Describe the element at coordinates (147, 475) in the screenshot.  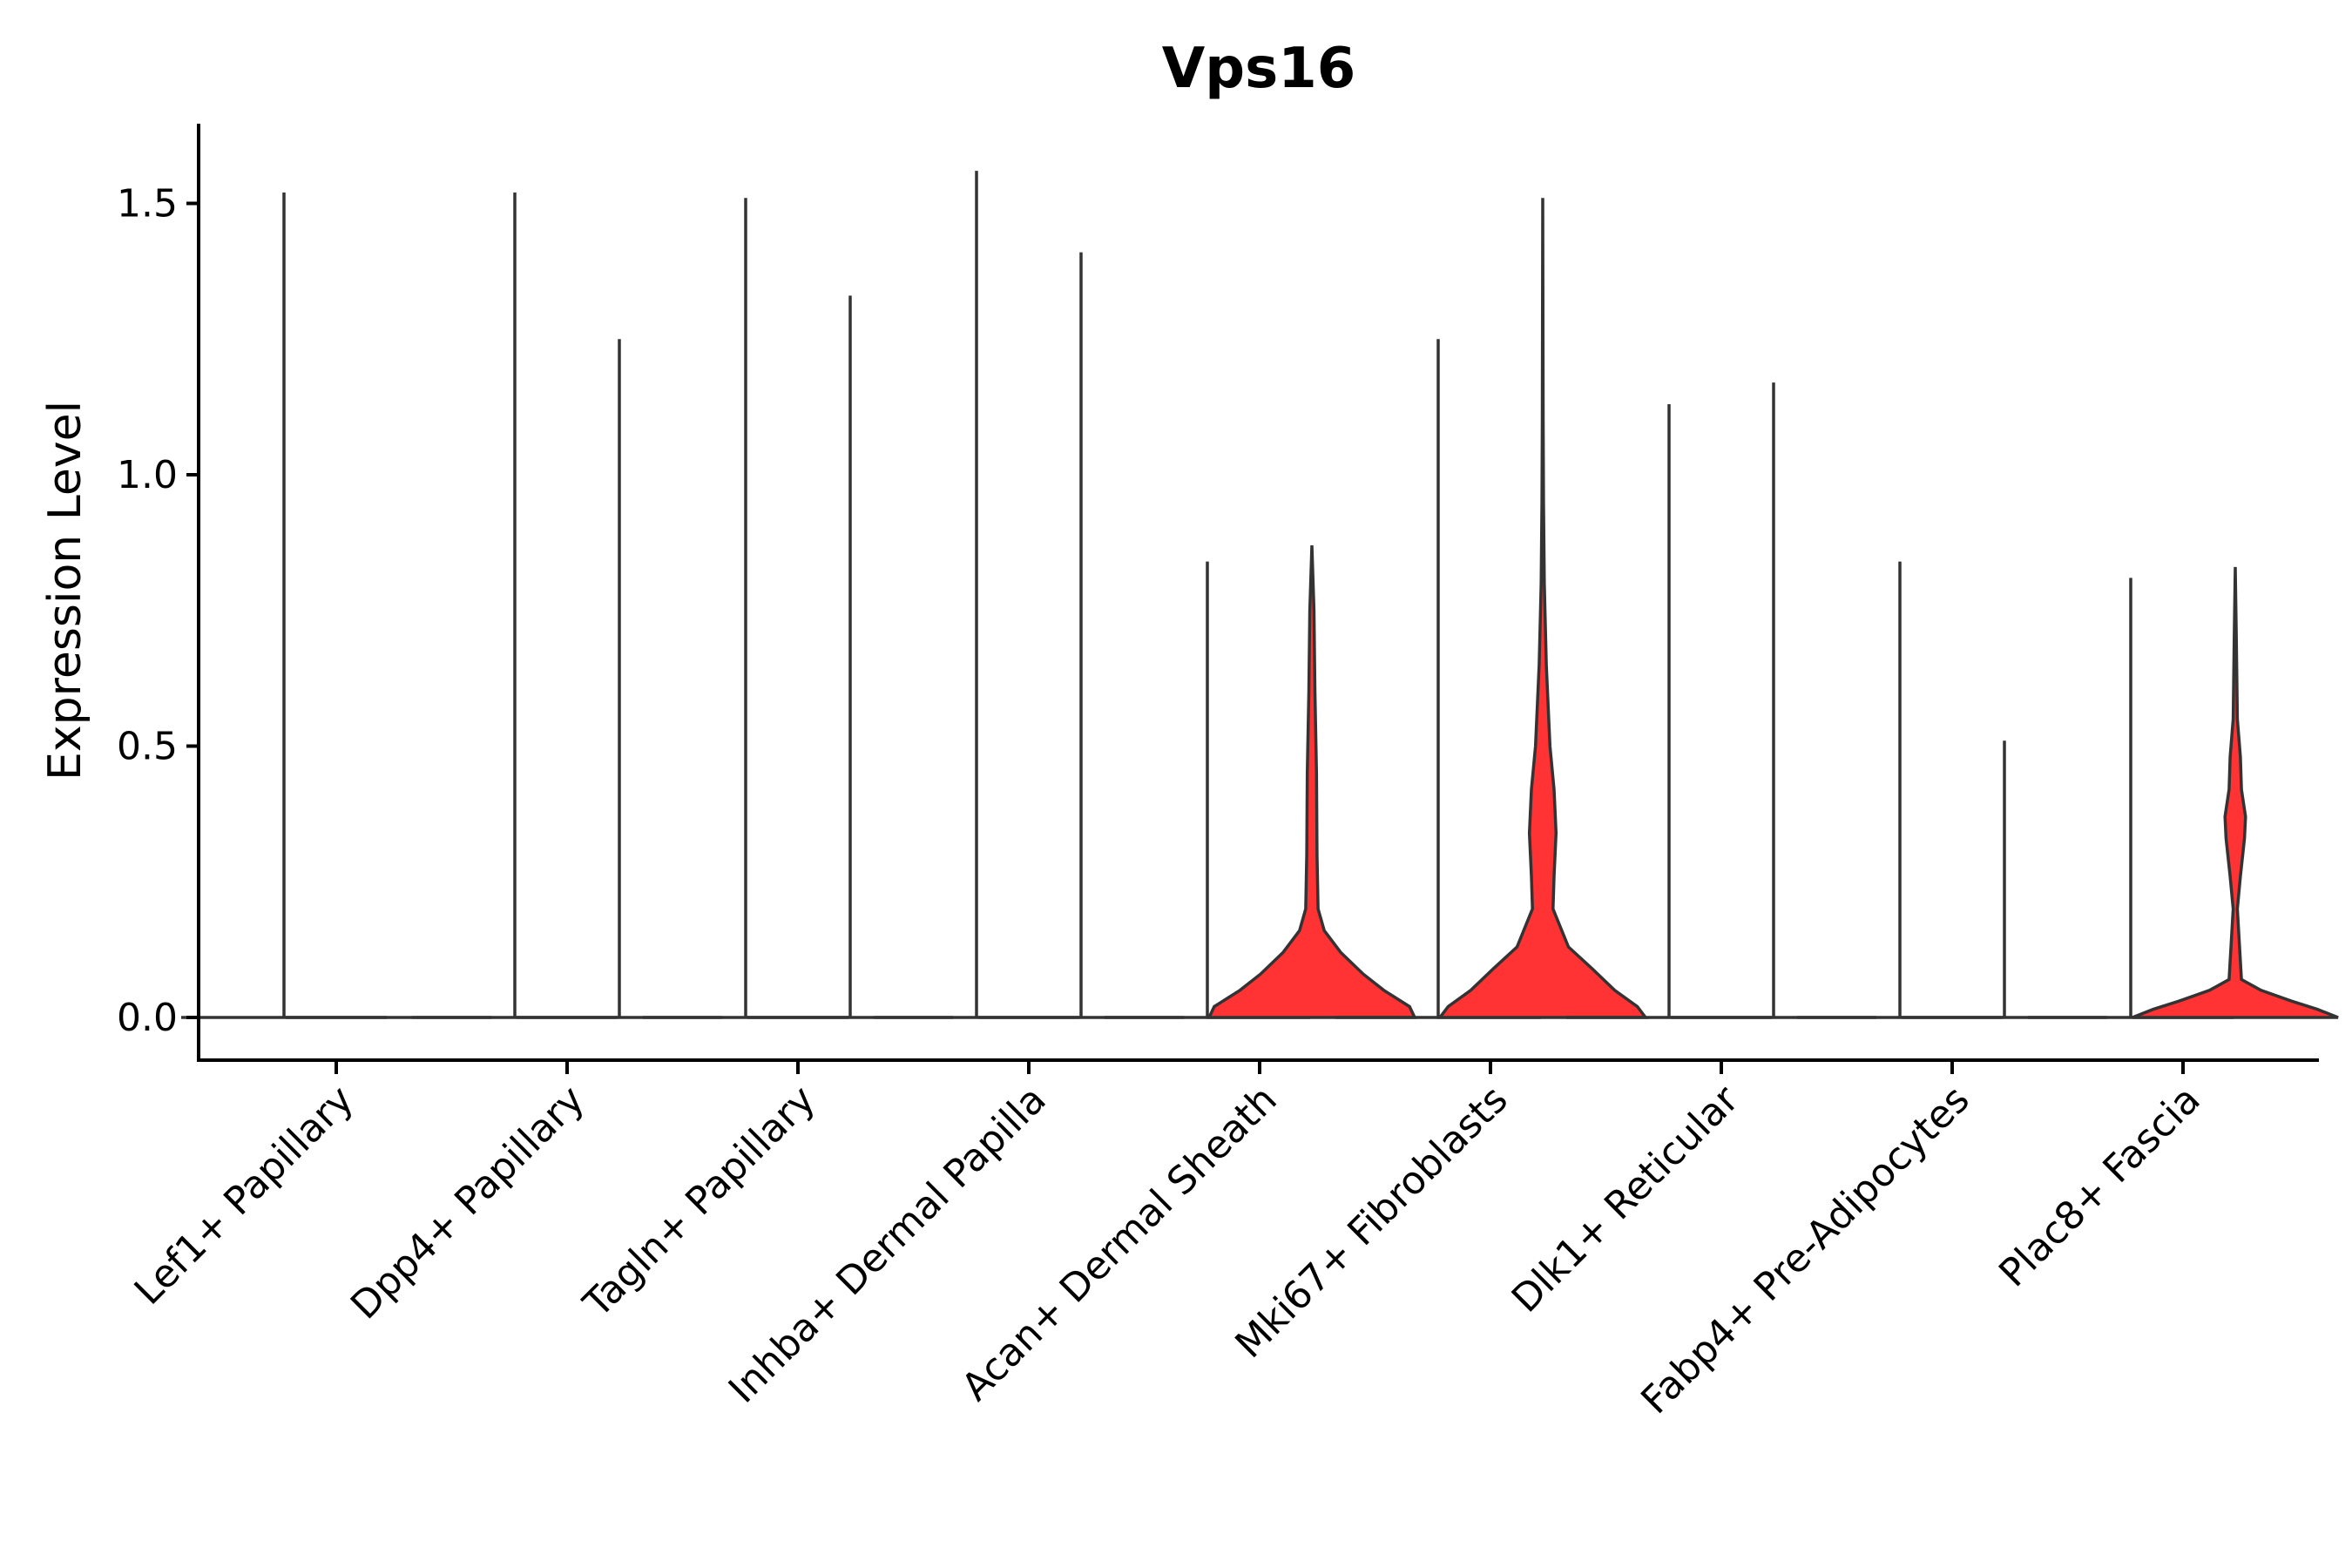
I see `y-tick-label: 1.0` at that location.